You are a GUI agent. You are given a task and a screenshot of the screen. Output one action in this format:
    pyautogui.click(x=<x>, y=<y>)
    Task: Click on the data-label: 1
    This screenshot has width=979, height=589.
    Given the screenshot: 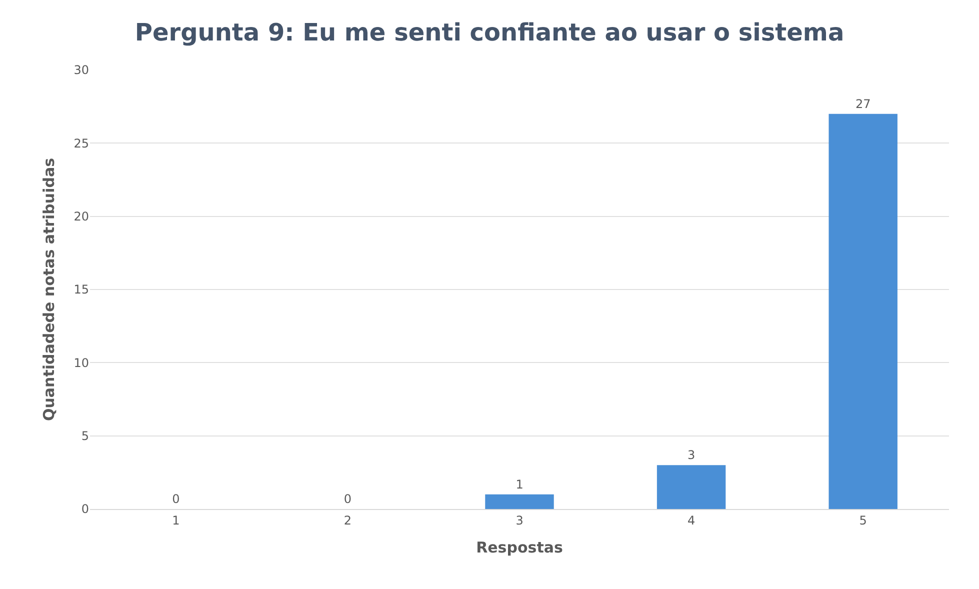 What is the action you would take?
    pyautogui.click(x=520, y=484)
    